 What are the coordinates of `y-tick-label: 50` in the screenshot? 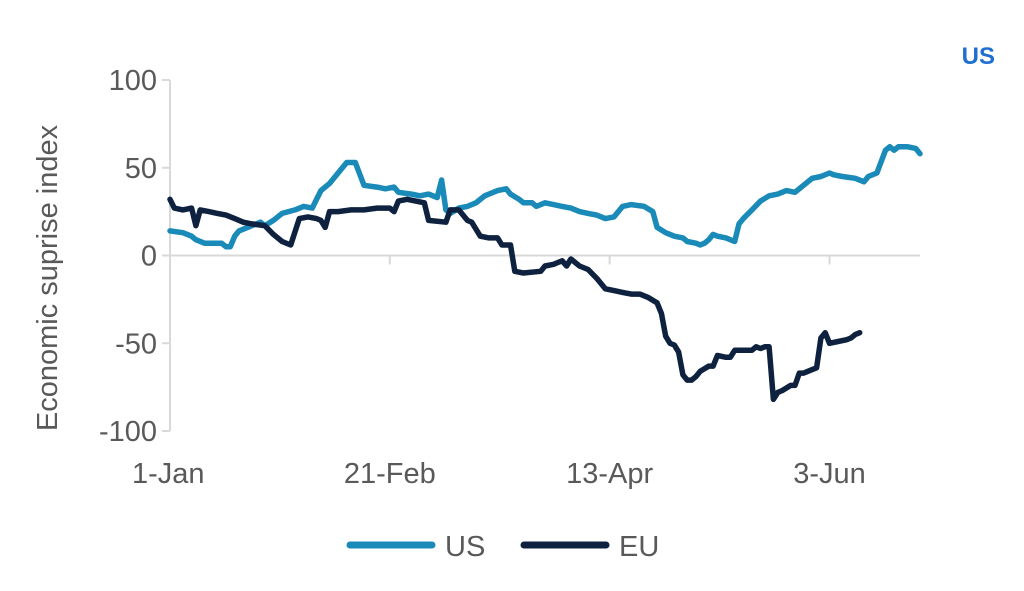 It's located at (141, 169).